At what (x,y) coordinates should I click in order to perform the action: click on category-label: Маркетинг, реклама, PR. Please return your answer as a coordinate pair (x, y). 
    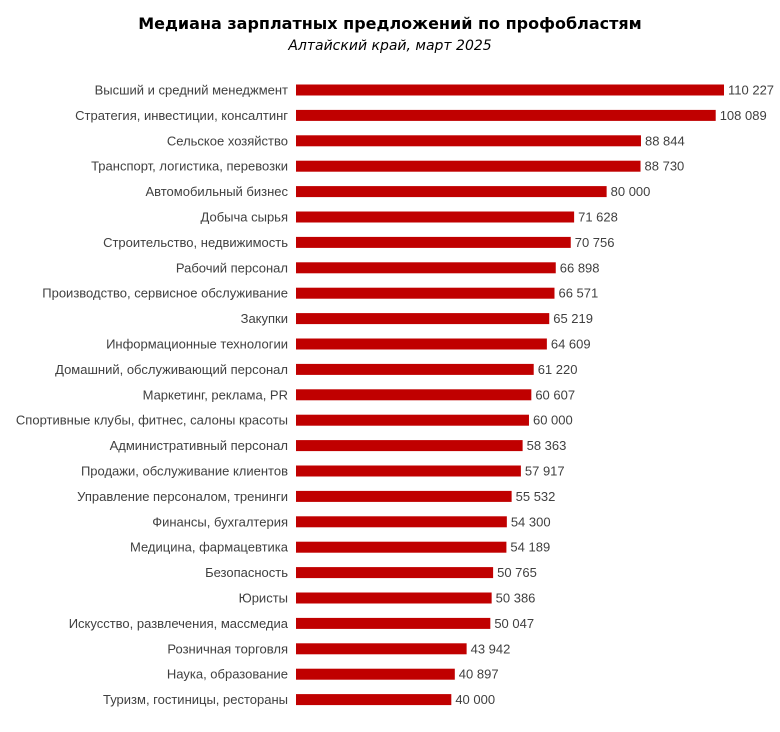
    Looking at the image, I should click on (215, 394).